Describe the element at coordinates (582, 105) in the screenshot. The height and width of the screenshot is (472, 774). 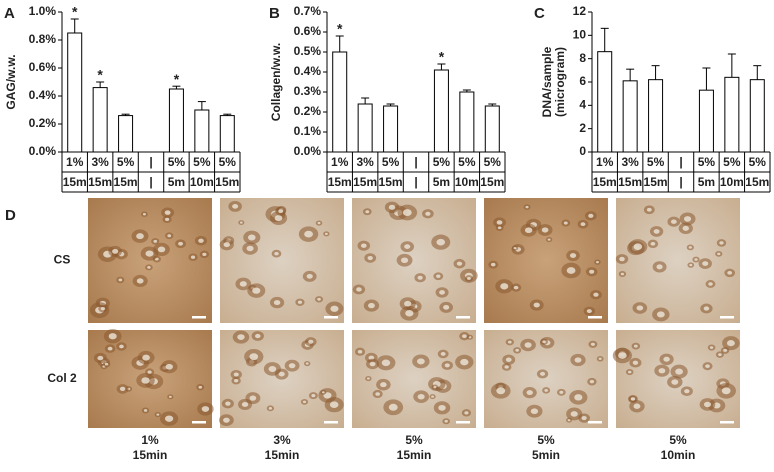
I see `y-tick-label: 4` at that location.